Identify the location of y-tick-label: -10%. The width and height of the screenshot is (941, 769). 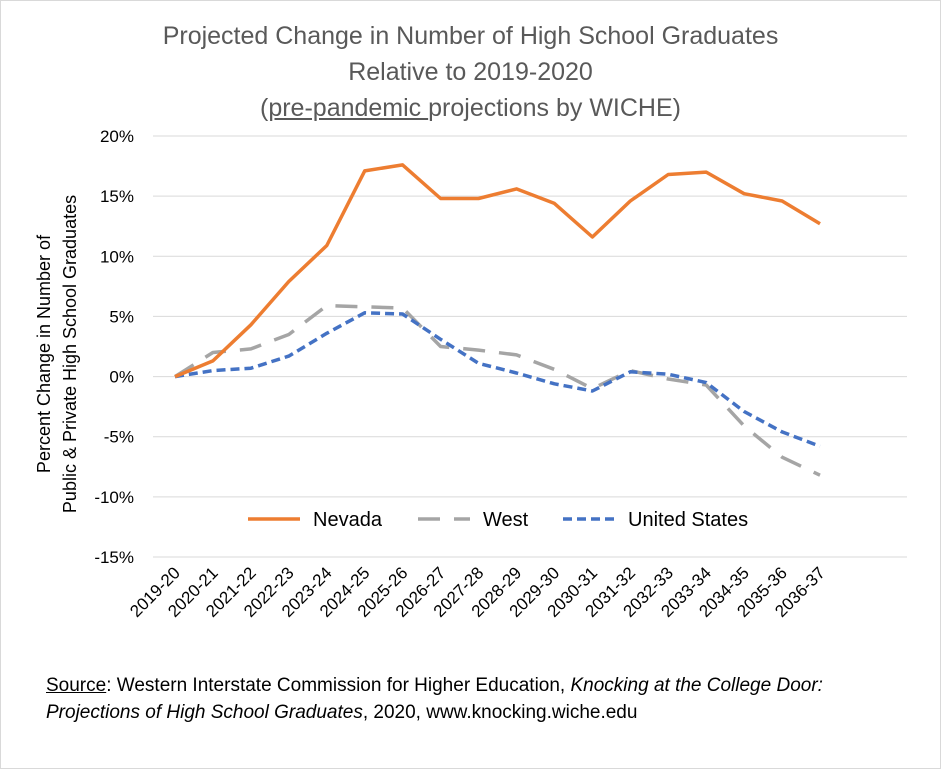
(114, 497).